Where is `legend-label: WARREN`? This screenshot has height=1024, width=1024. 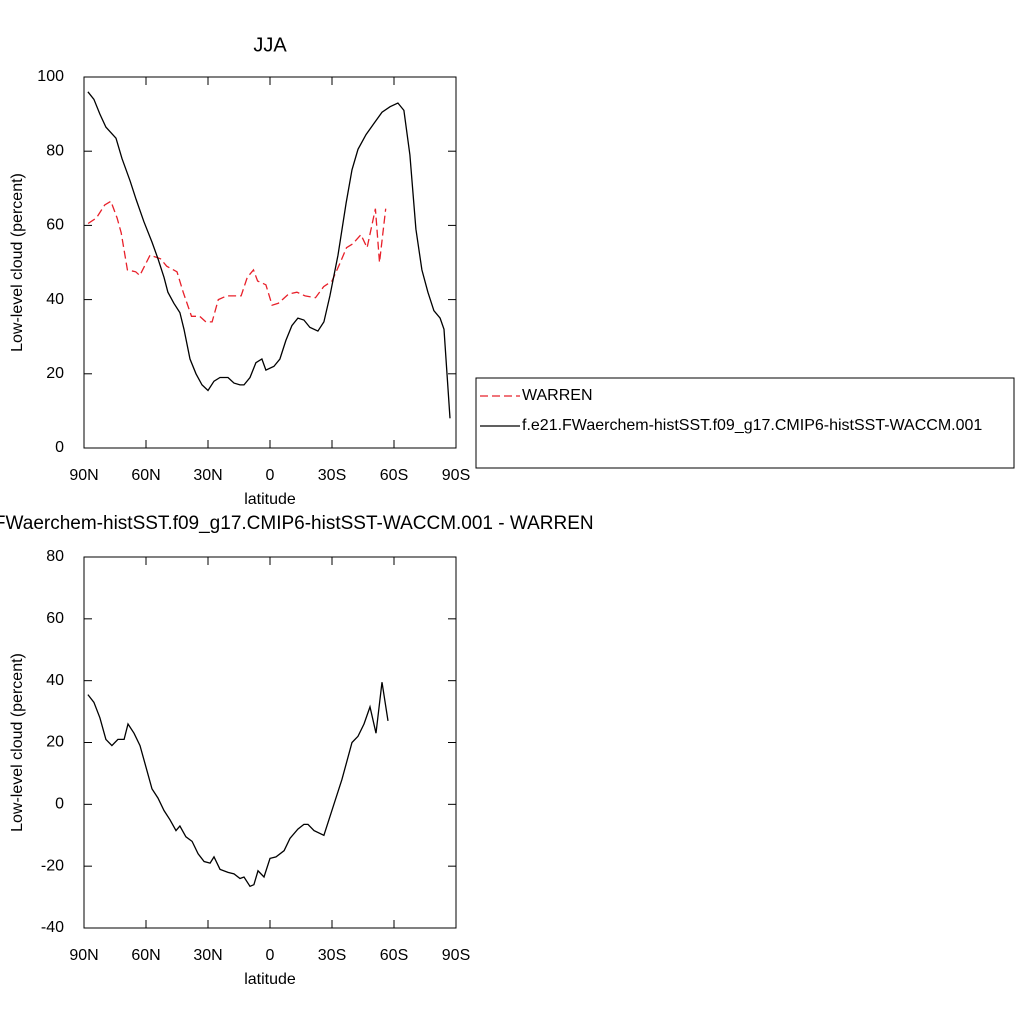
legend-label: WARREN is located at coordinates (557, 395).